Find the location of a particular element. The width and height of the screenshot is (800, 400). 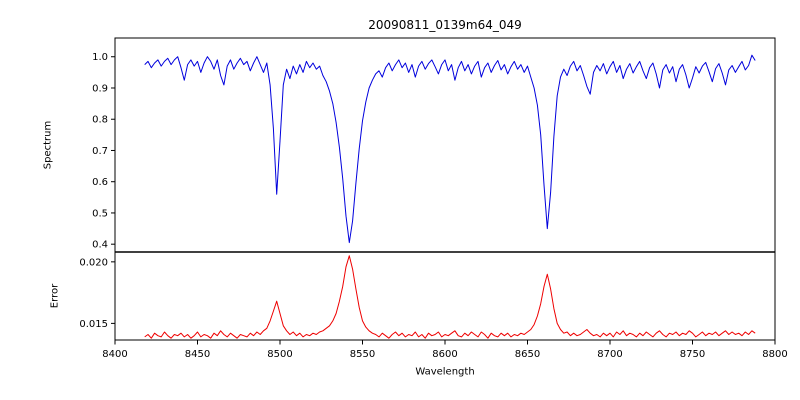

error-y-tick-label: 0.015 is located at coordinates (93, 324).